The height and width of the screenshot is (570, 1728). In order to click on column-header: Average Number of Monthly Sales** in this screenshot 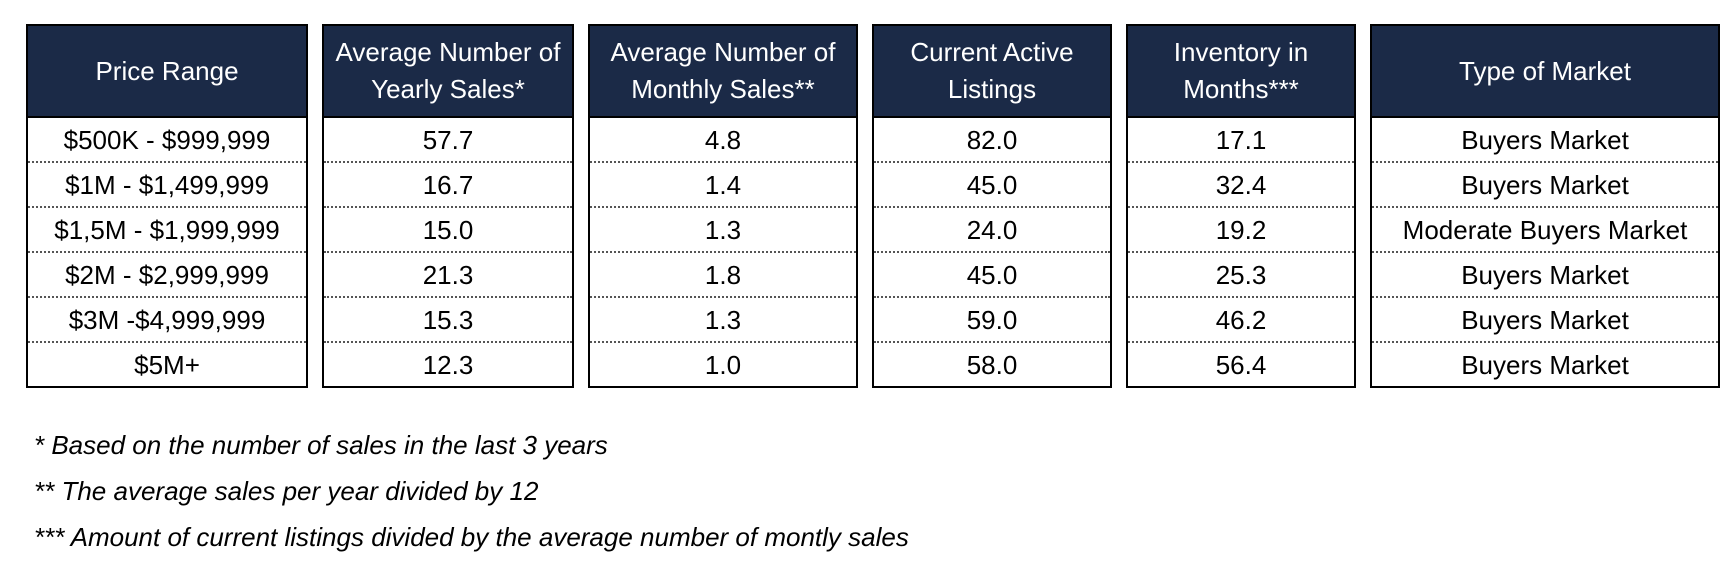, I will do `click(723, 72)`.